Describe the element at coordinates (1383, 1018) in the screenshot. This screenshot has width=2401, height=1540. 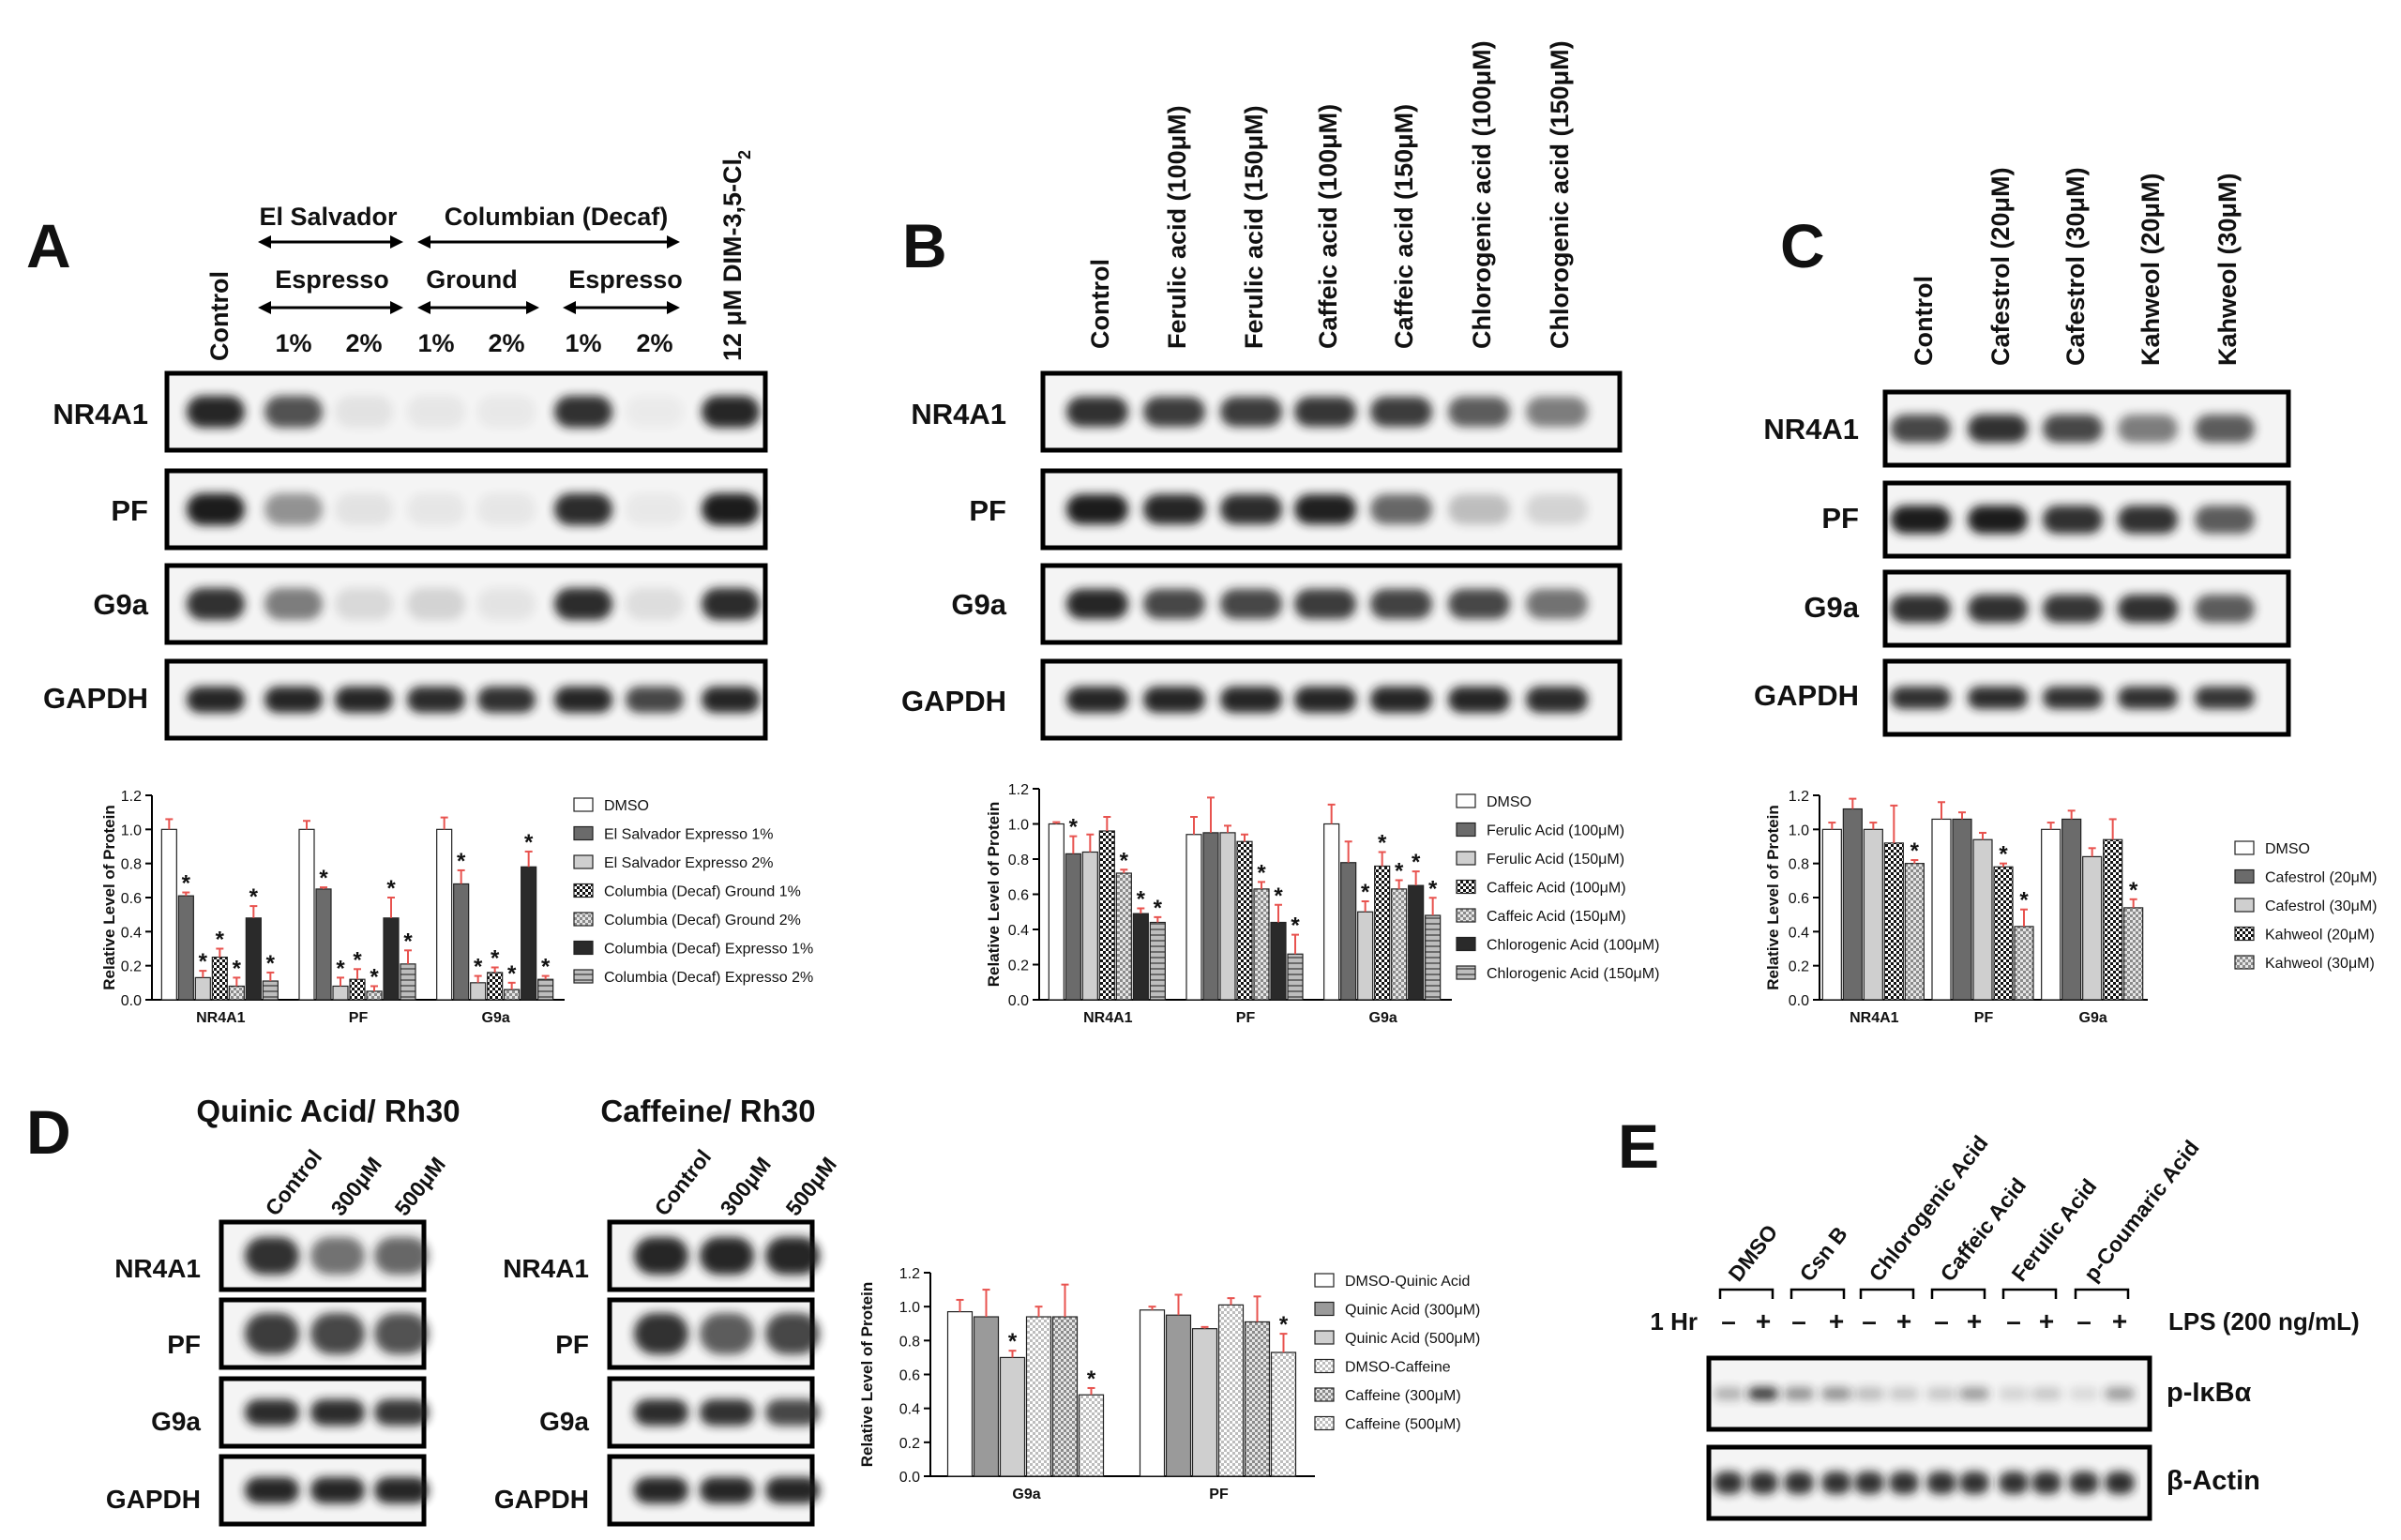
I see `x-tick-label: G9a` at that location.